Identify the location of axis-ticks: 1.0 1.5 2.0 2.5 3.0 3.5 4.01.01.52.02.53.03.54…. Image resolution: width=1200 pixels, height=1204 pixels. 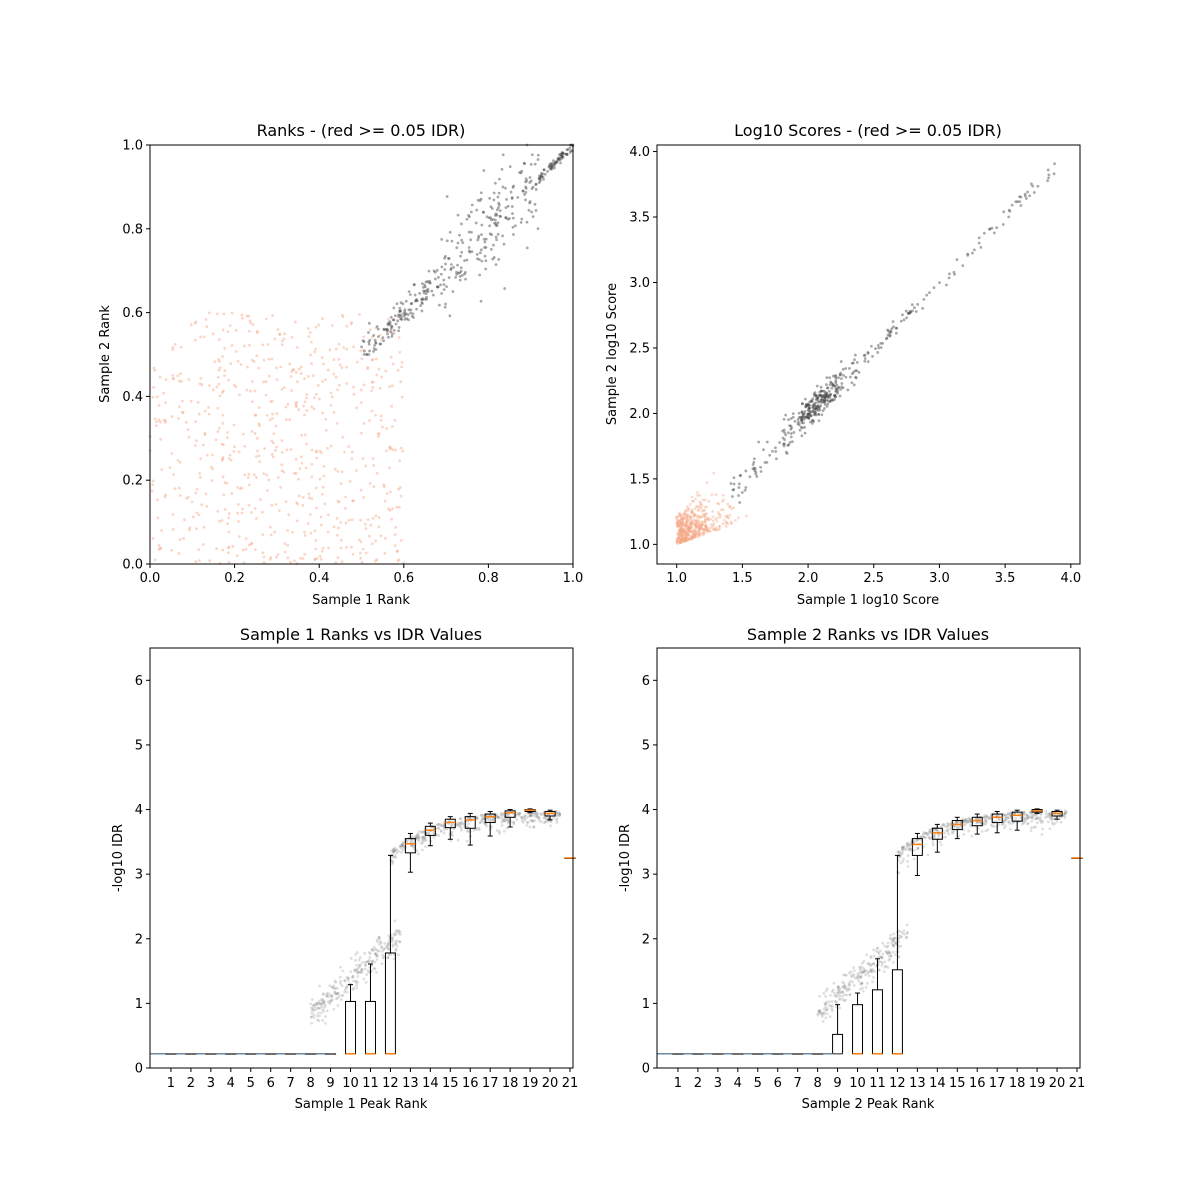
(855, 365).